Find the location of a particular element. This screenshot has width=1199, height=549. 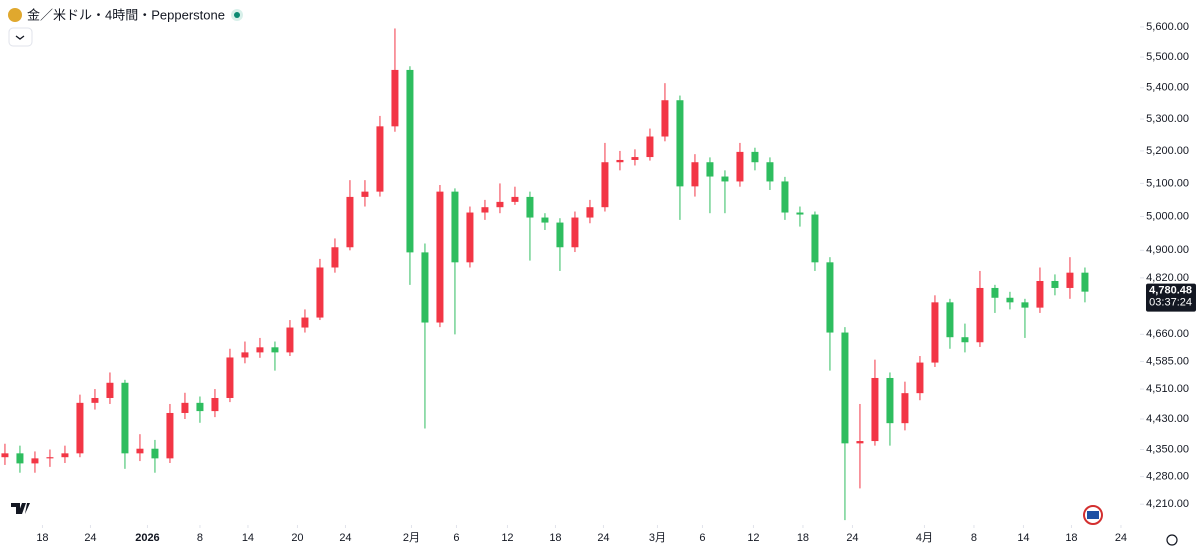

y-tick-label: 4,510.00 is located at coordinates (1167, 389).